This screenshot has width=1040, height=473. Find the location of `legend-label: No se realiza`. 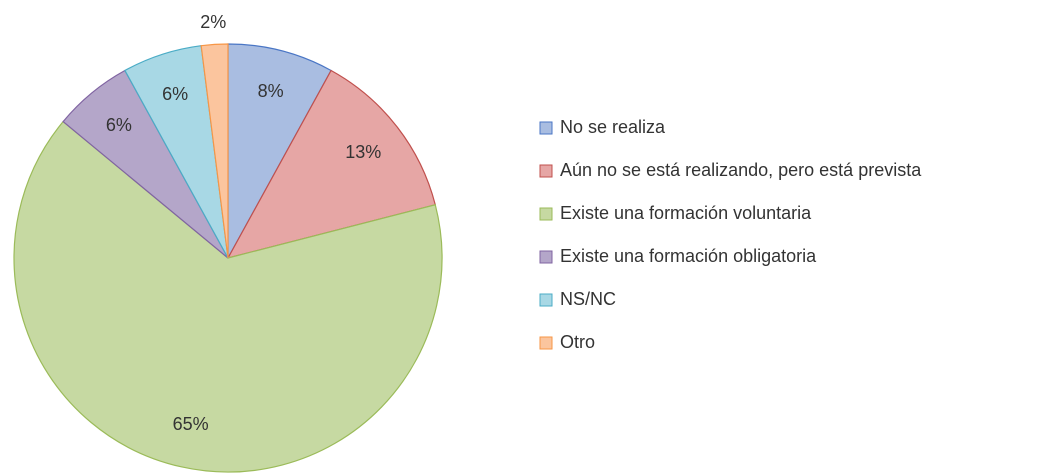

legend-label: No se realiza is located at coordinates (613, 127).